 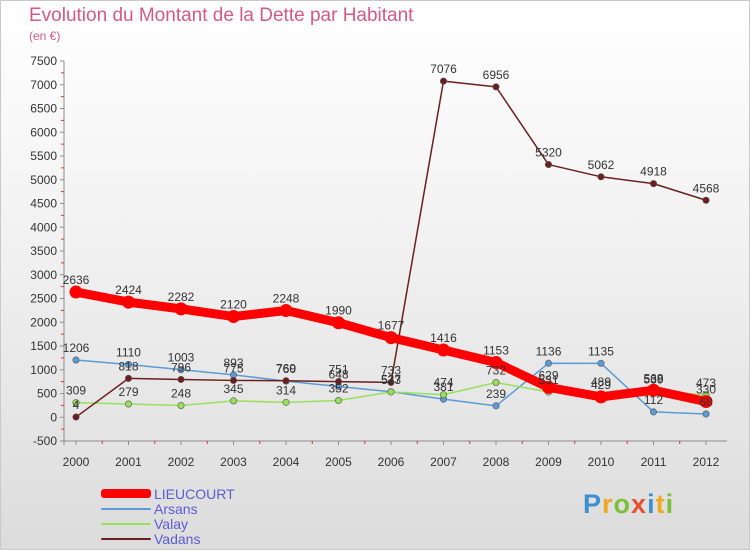 What do you see at coordinates (181, 462) in the screenshot?
I see `x-tick-label: 2002` at bounding box center [181, 462].